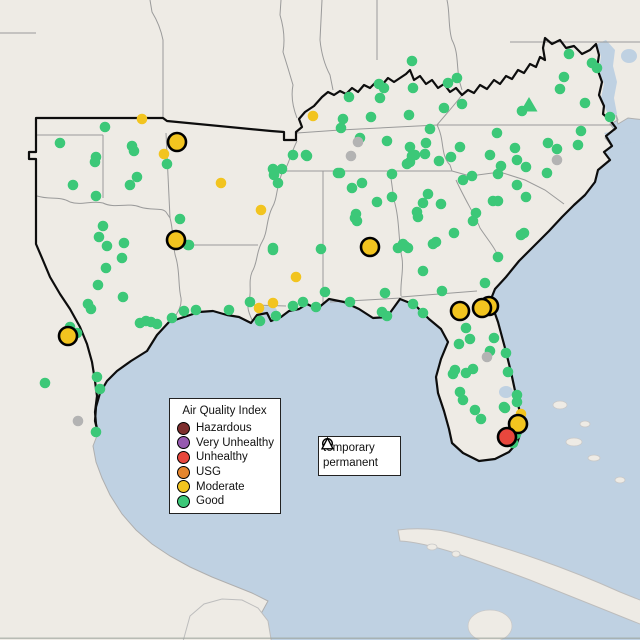 This screenshot has height=640, width=640. Describe the element at coordinates (210, 501) in the screenshot. I see `legend-label-good: Good` at that location.